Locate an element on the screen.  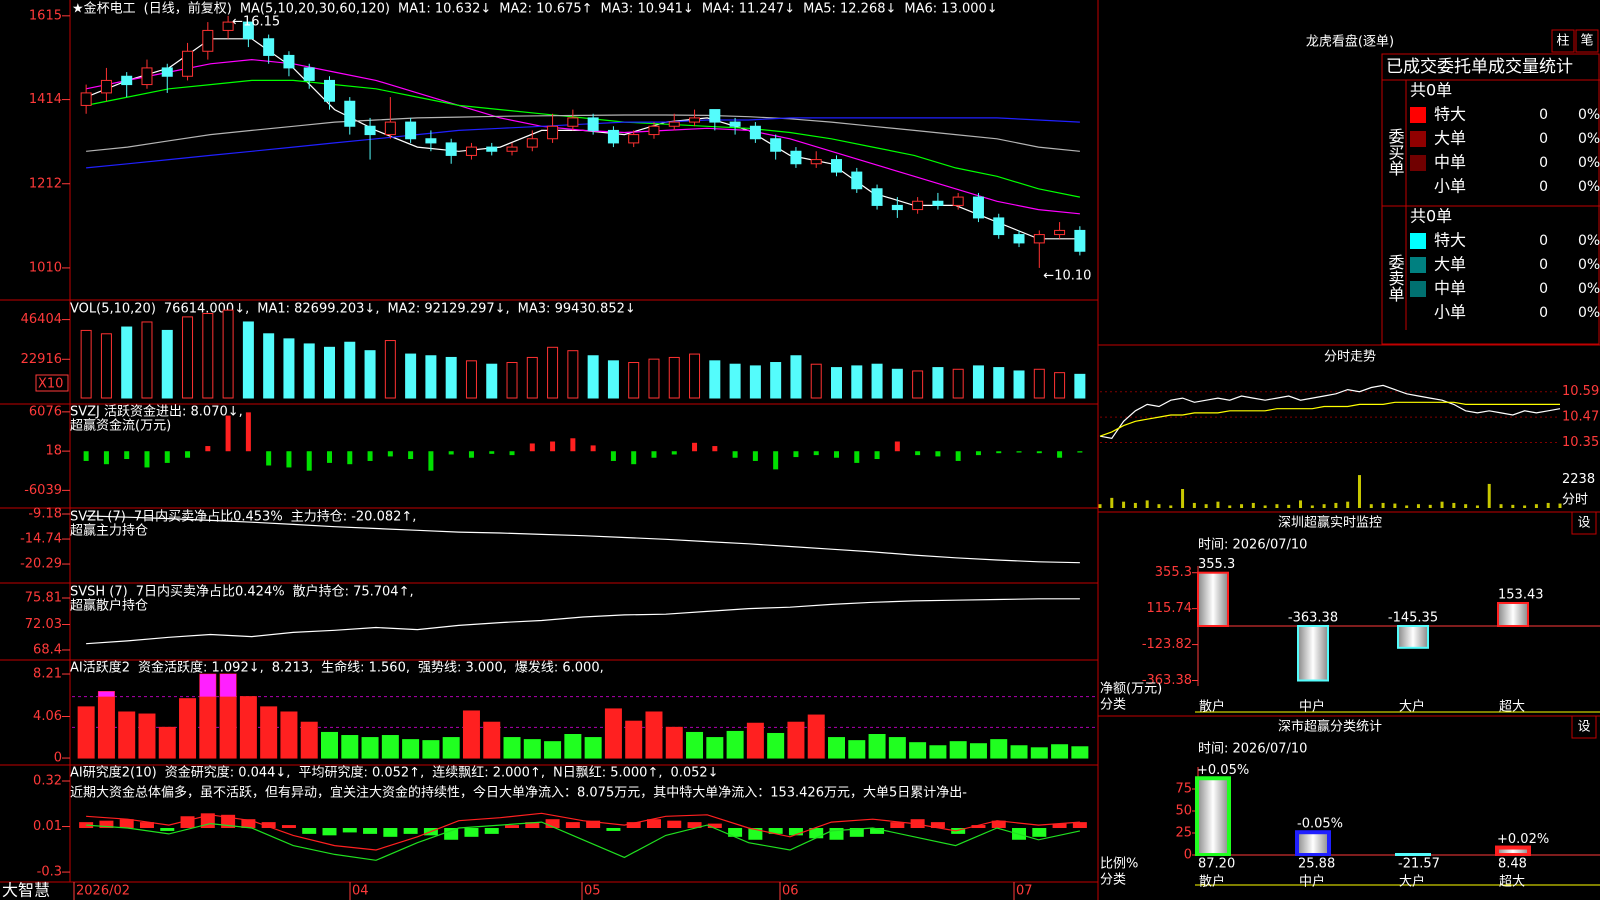
y-tick-label: -6039 is located at coordinates (43, 490).